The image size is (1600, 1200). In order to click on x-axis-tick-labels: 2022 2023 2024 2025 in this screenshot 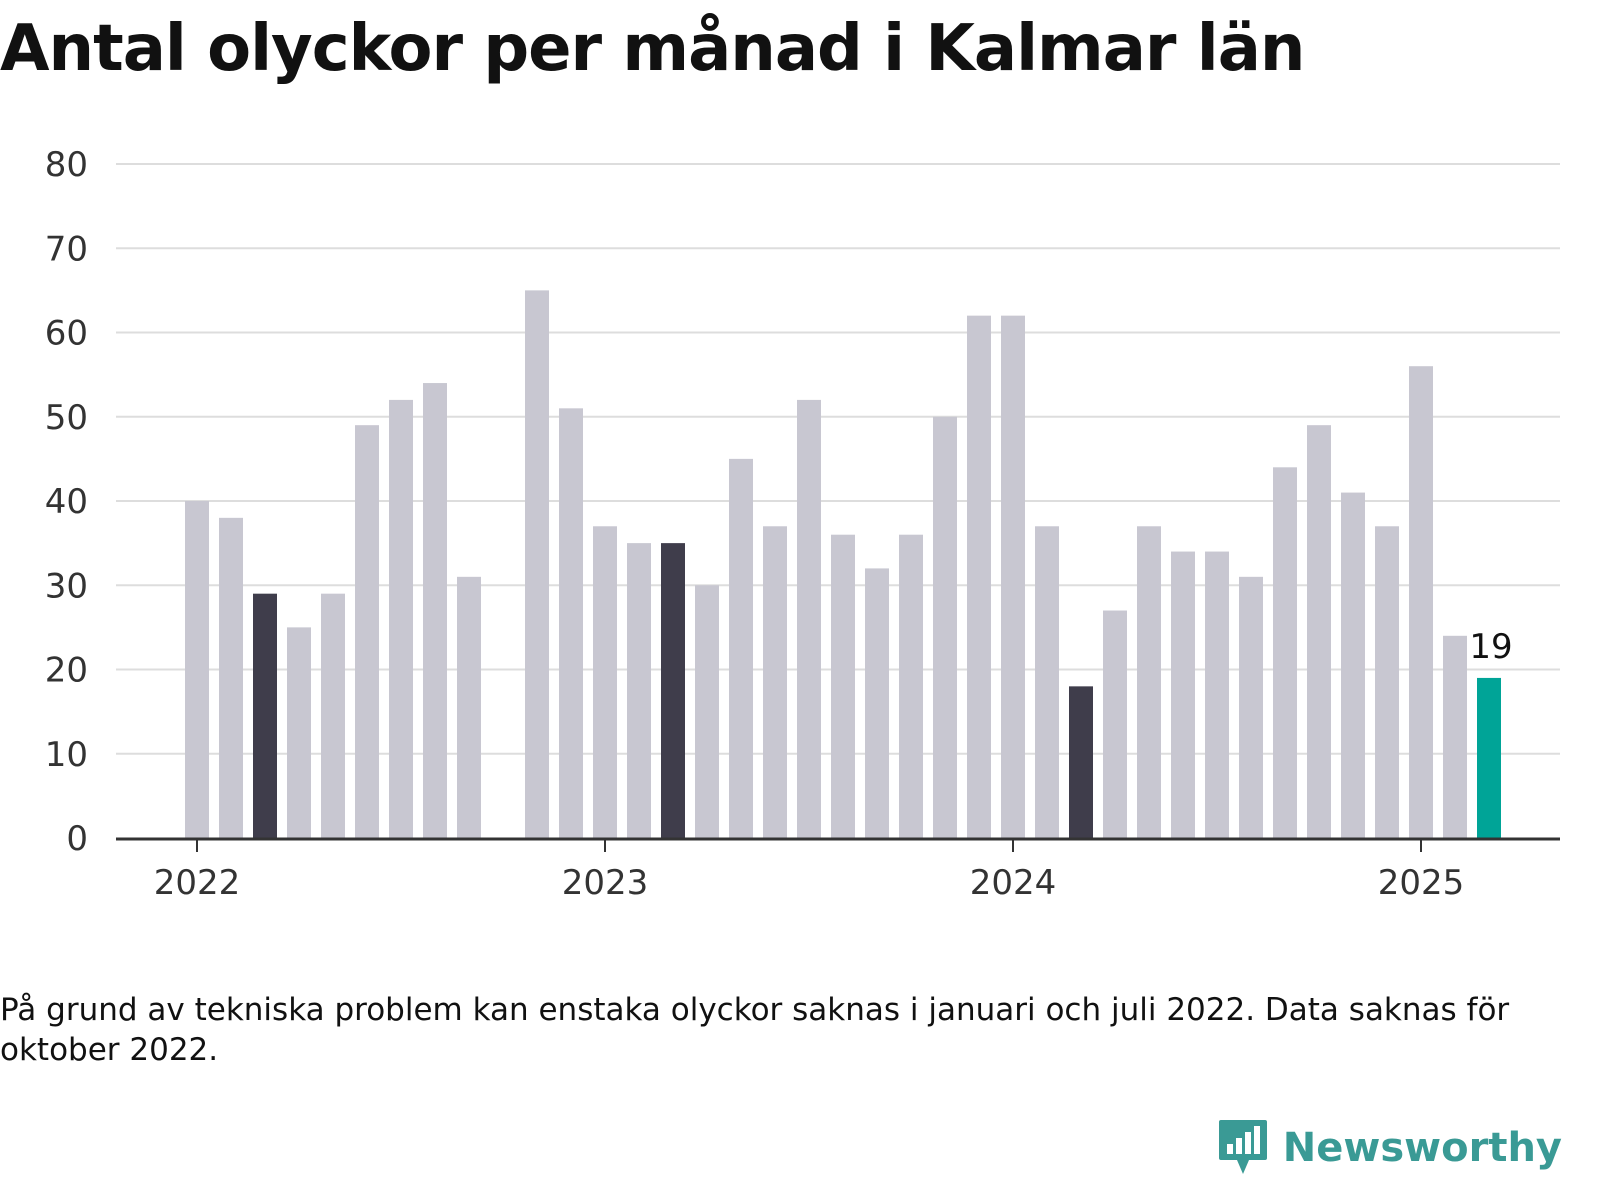, I will do `click(809, 883)`.